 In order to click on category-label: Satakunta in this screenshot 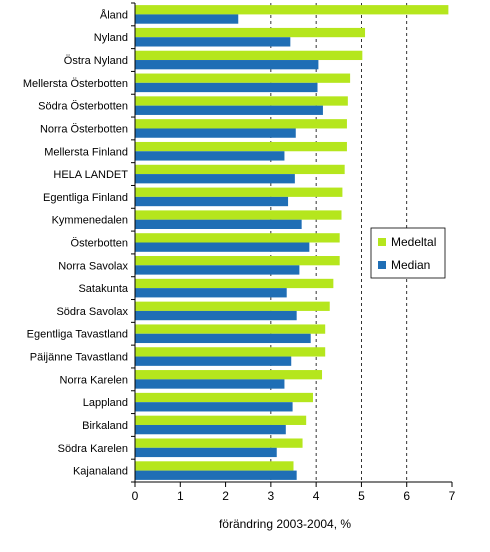, I will do `click(103, 289)`.